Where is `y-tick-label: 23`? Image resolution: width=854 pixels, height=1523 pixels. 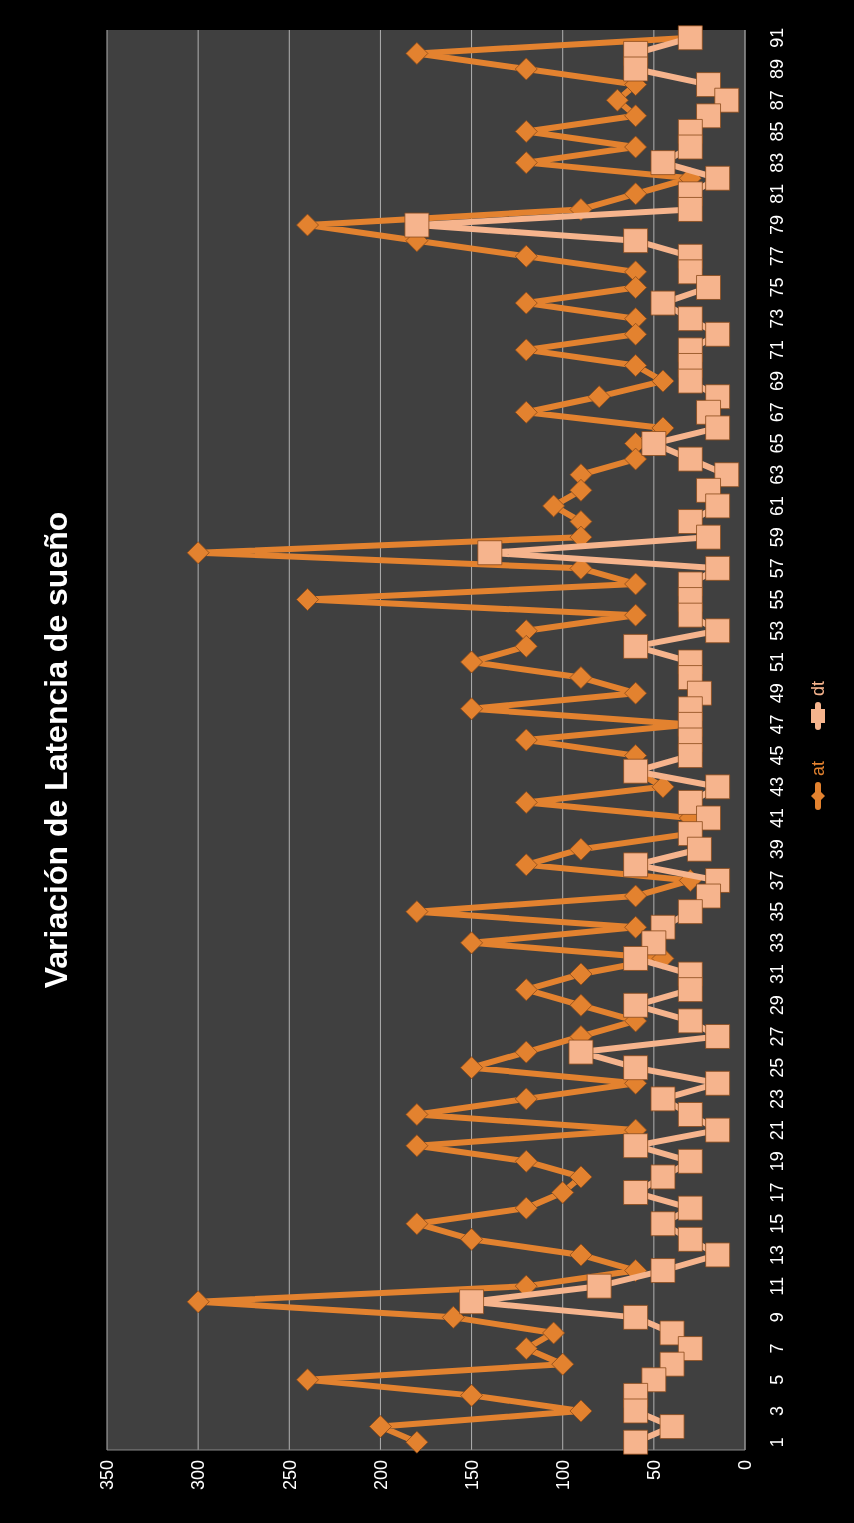 y-tick-label: 23 is located at coordinates (777, 1098).